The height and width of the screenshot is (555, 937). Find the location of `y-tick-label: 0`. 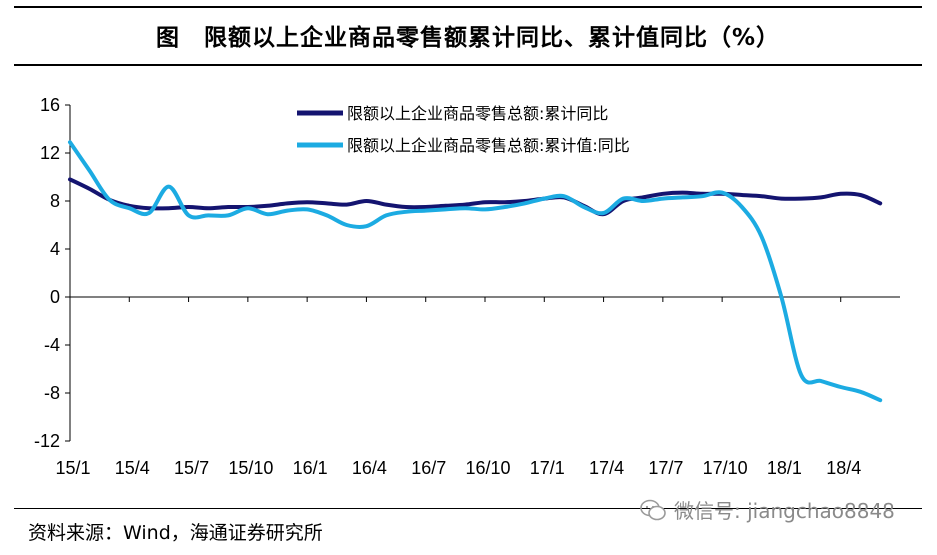

y-tick-label: 0 is located at coordinates (55, 297).